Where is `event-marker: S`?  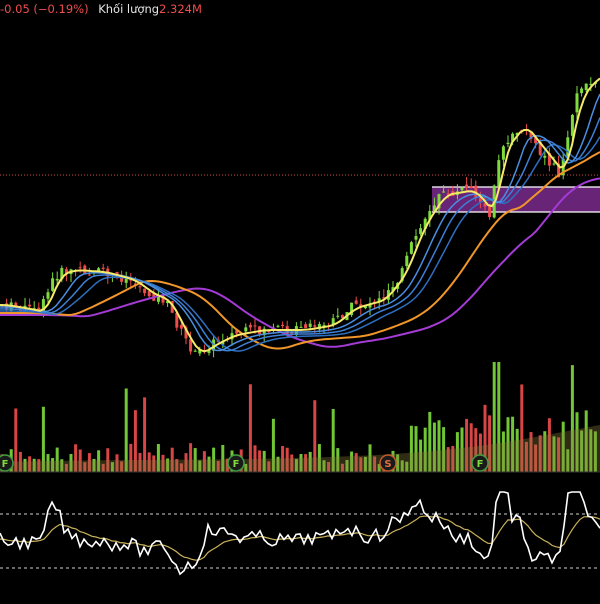
event-marker: S is located at coordinates (388, 463).